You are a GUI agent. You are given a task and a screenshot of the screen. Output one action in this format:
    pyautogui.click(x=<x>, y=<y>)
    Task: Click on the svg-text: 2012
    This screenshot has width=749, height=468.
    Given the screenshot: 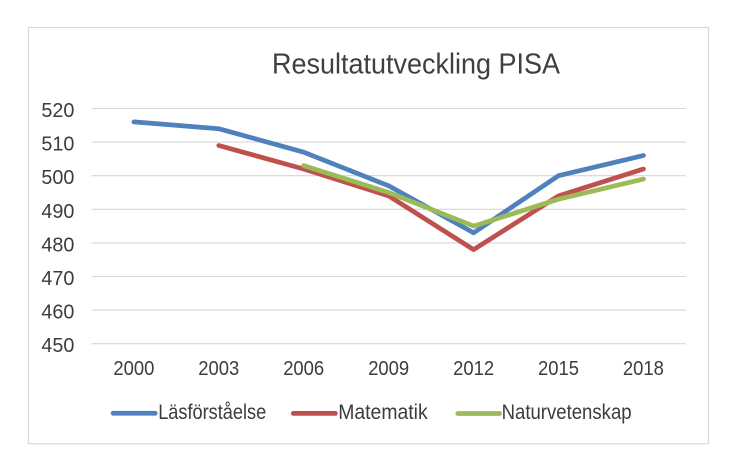 What is the action you would take?
    pyautogui.click(x=473, y=369)
    